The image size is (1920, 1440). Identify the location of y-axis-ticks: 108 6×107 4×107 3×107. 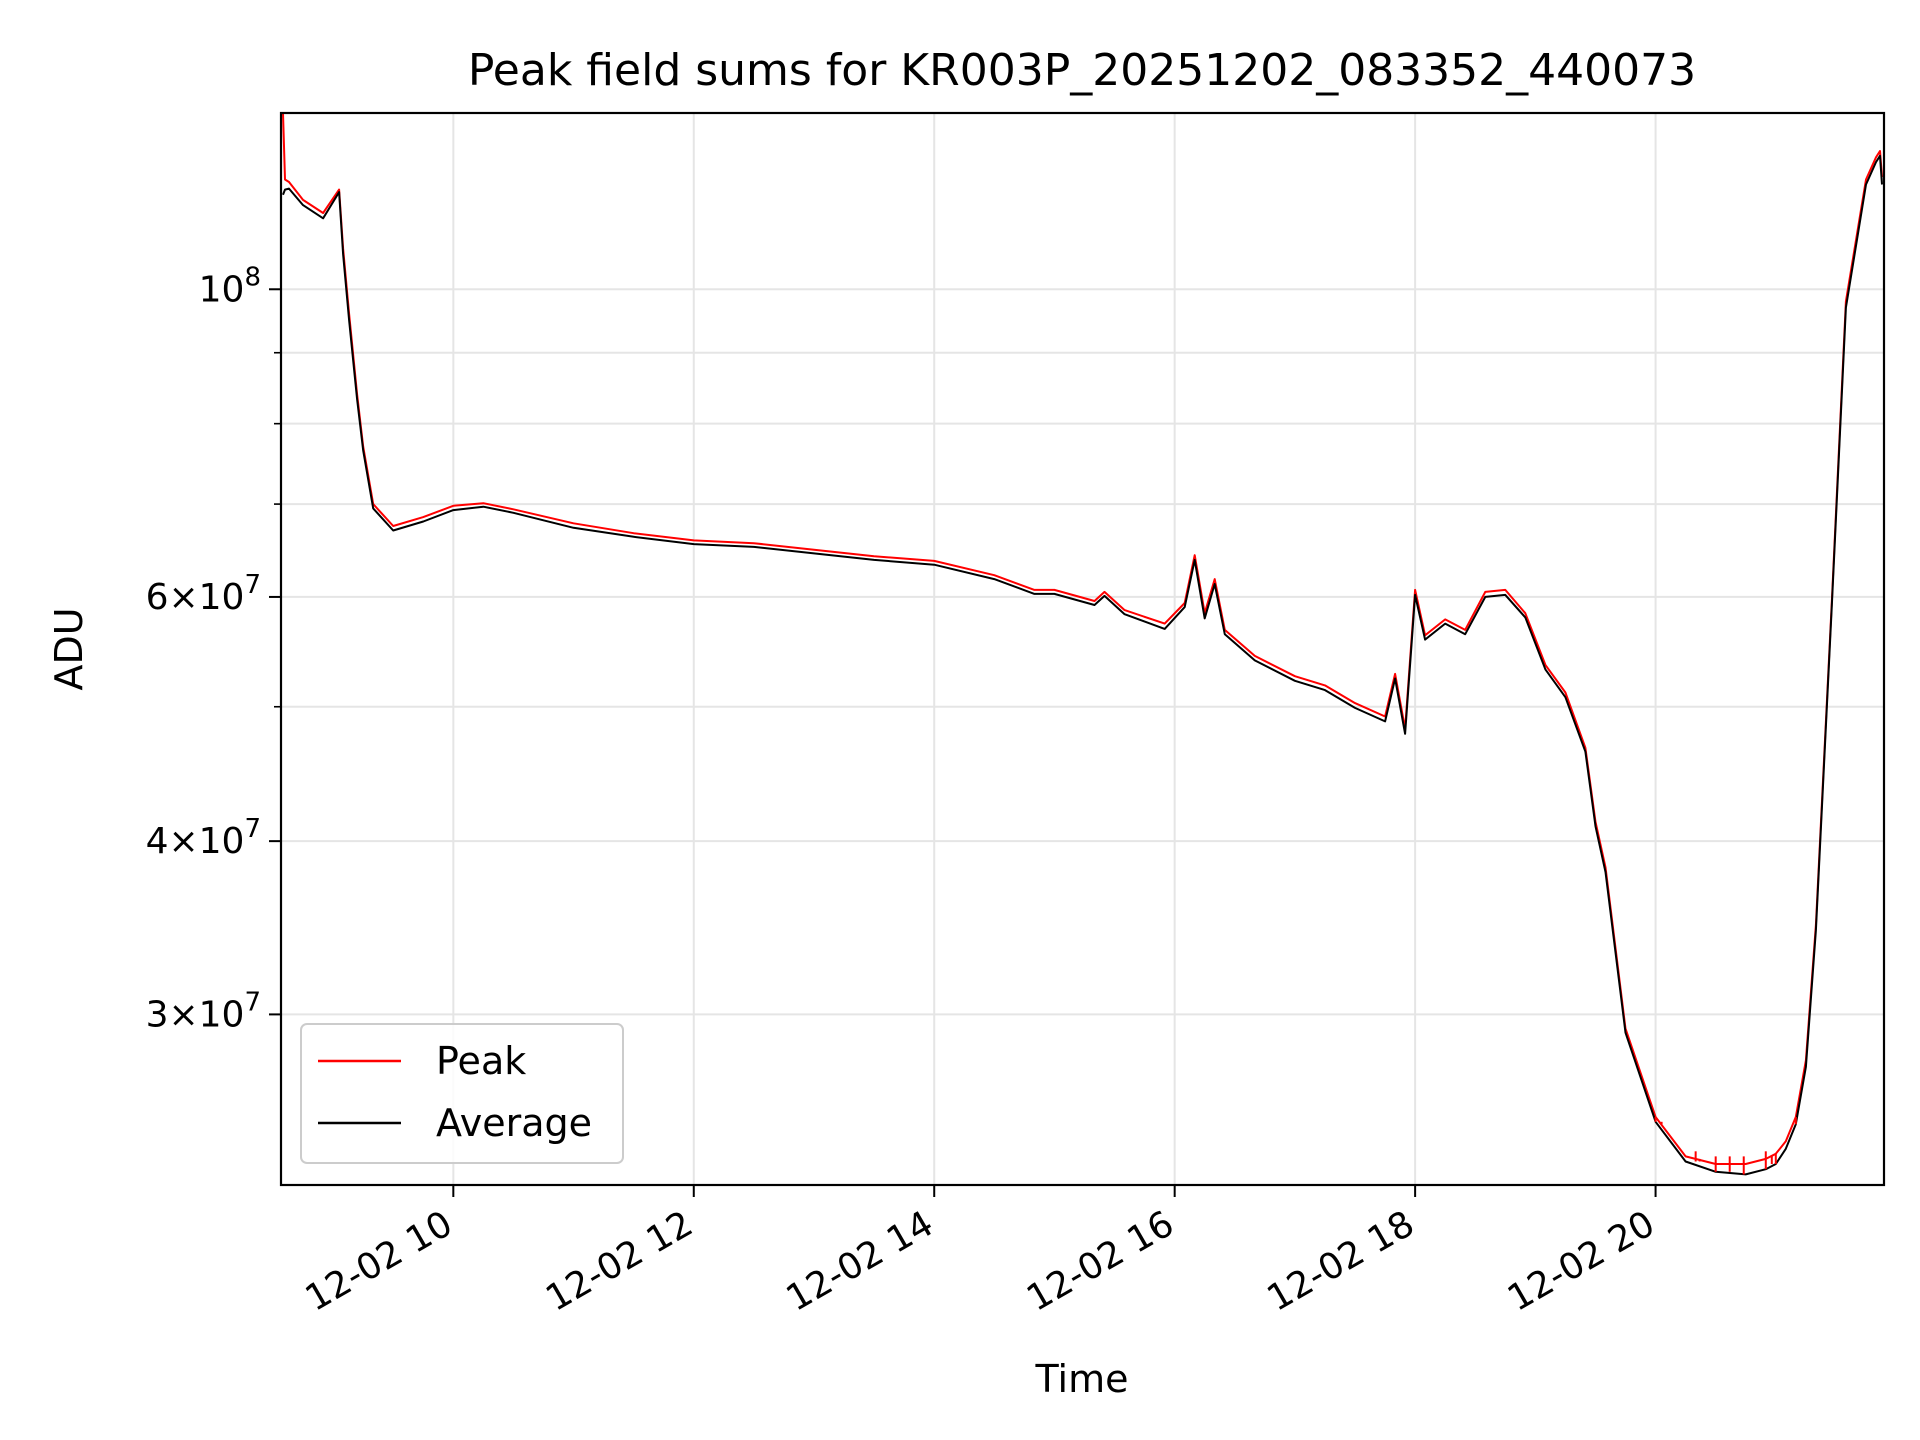
(213, 648).